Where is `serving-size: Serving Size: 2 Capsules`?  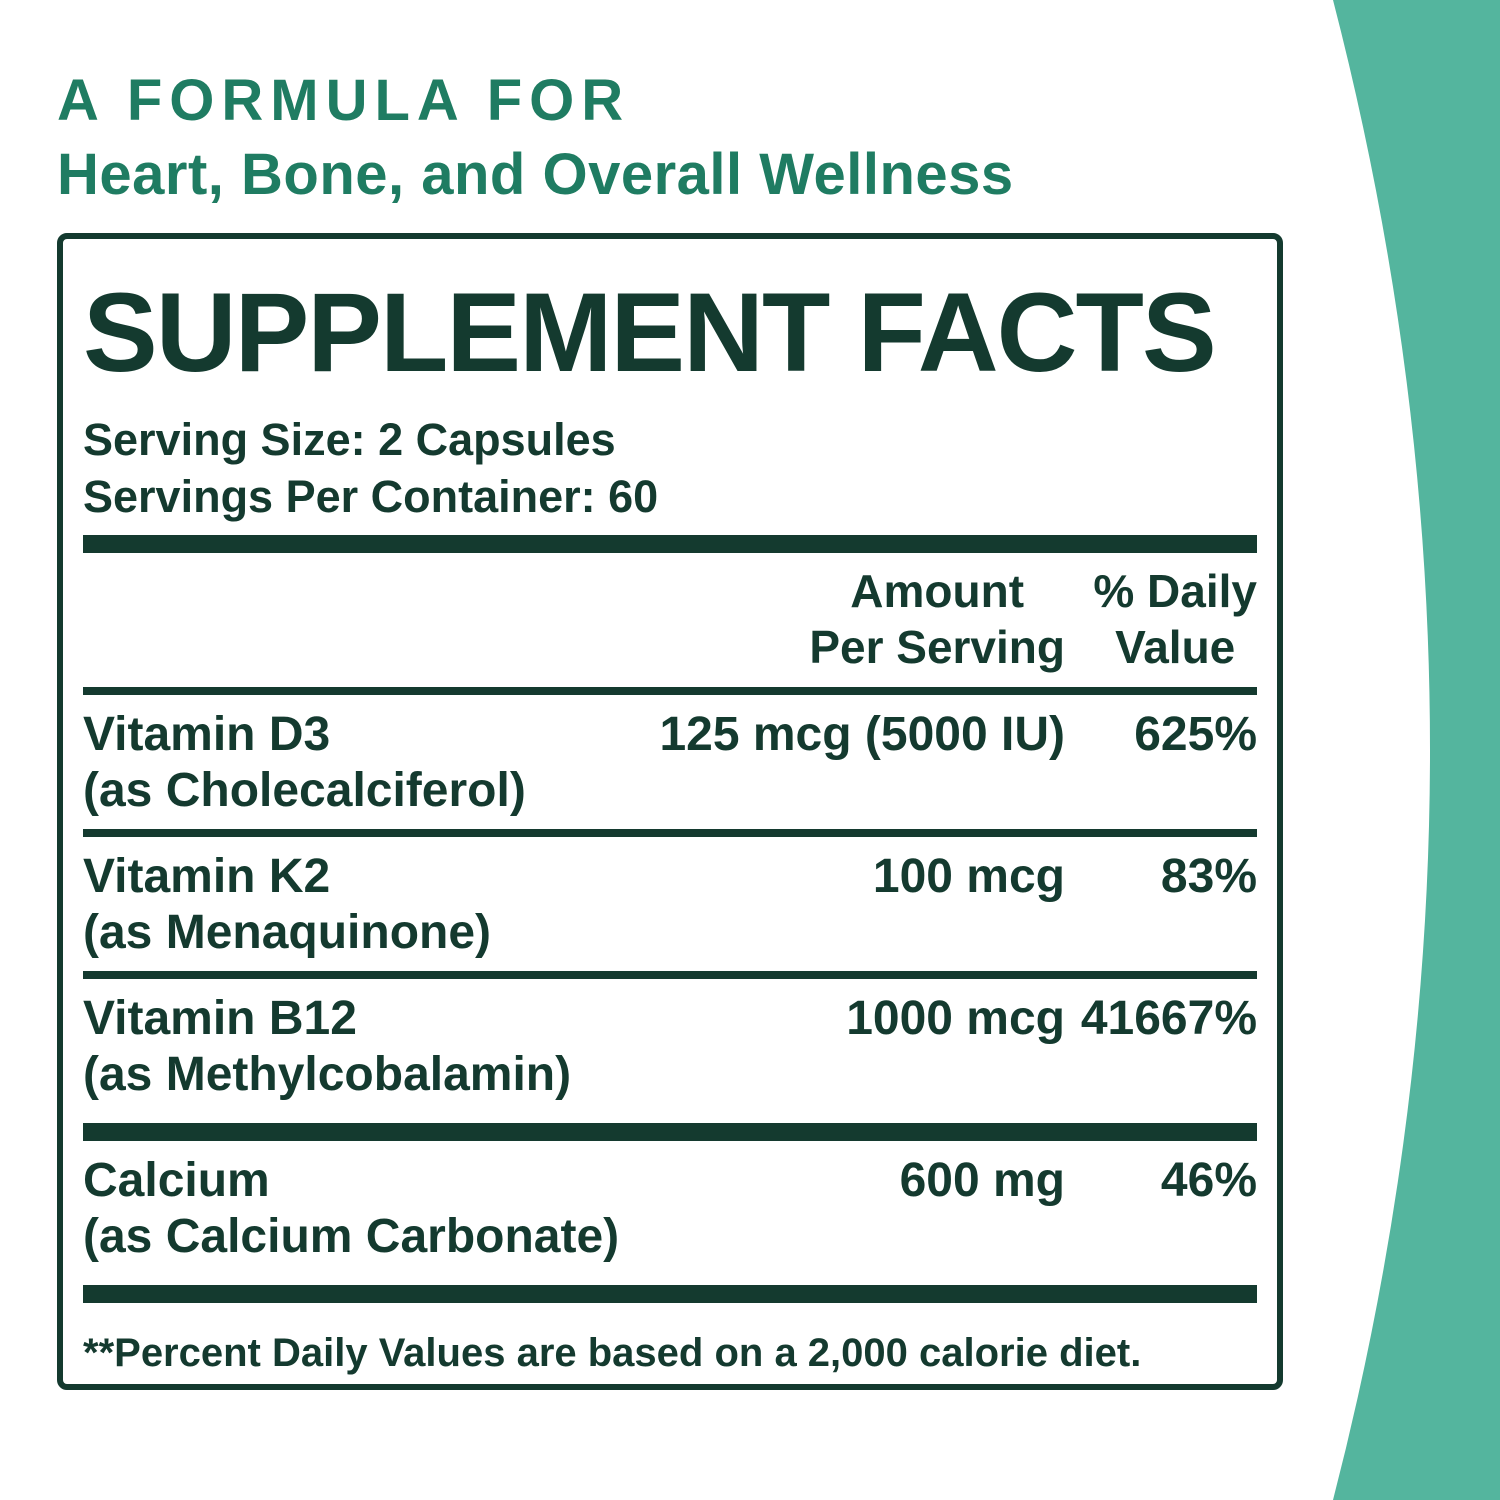
serving-size: Serving Size: 2 Capsules is located at coordinates (349, 439).